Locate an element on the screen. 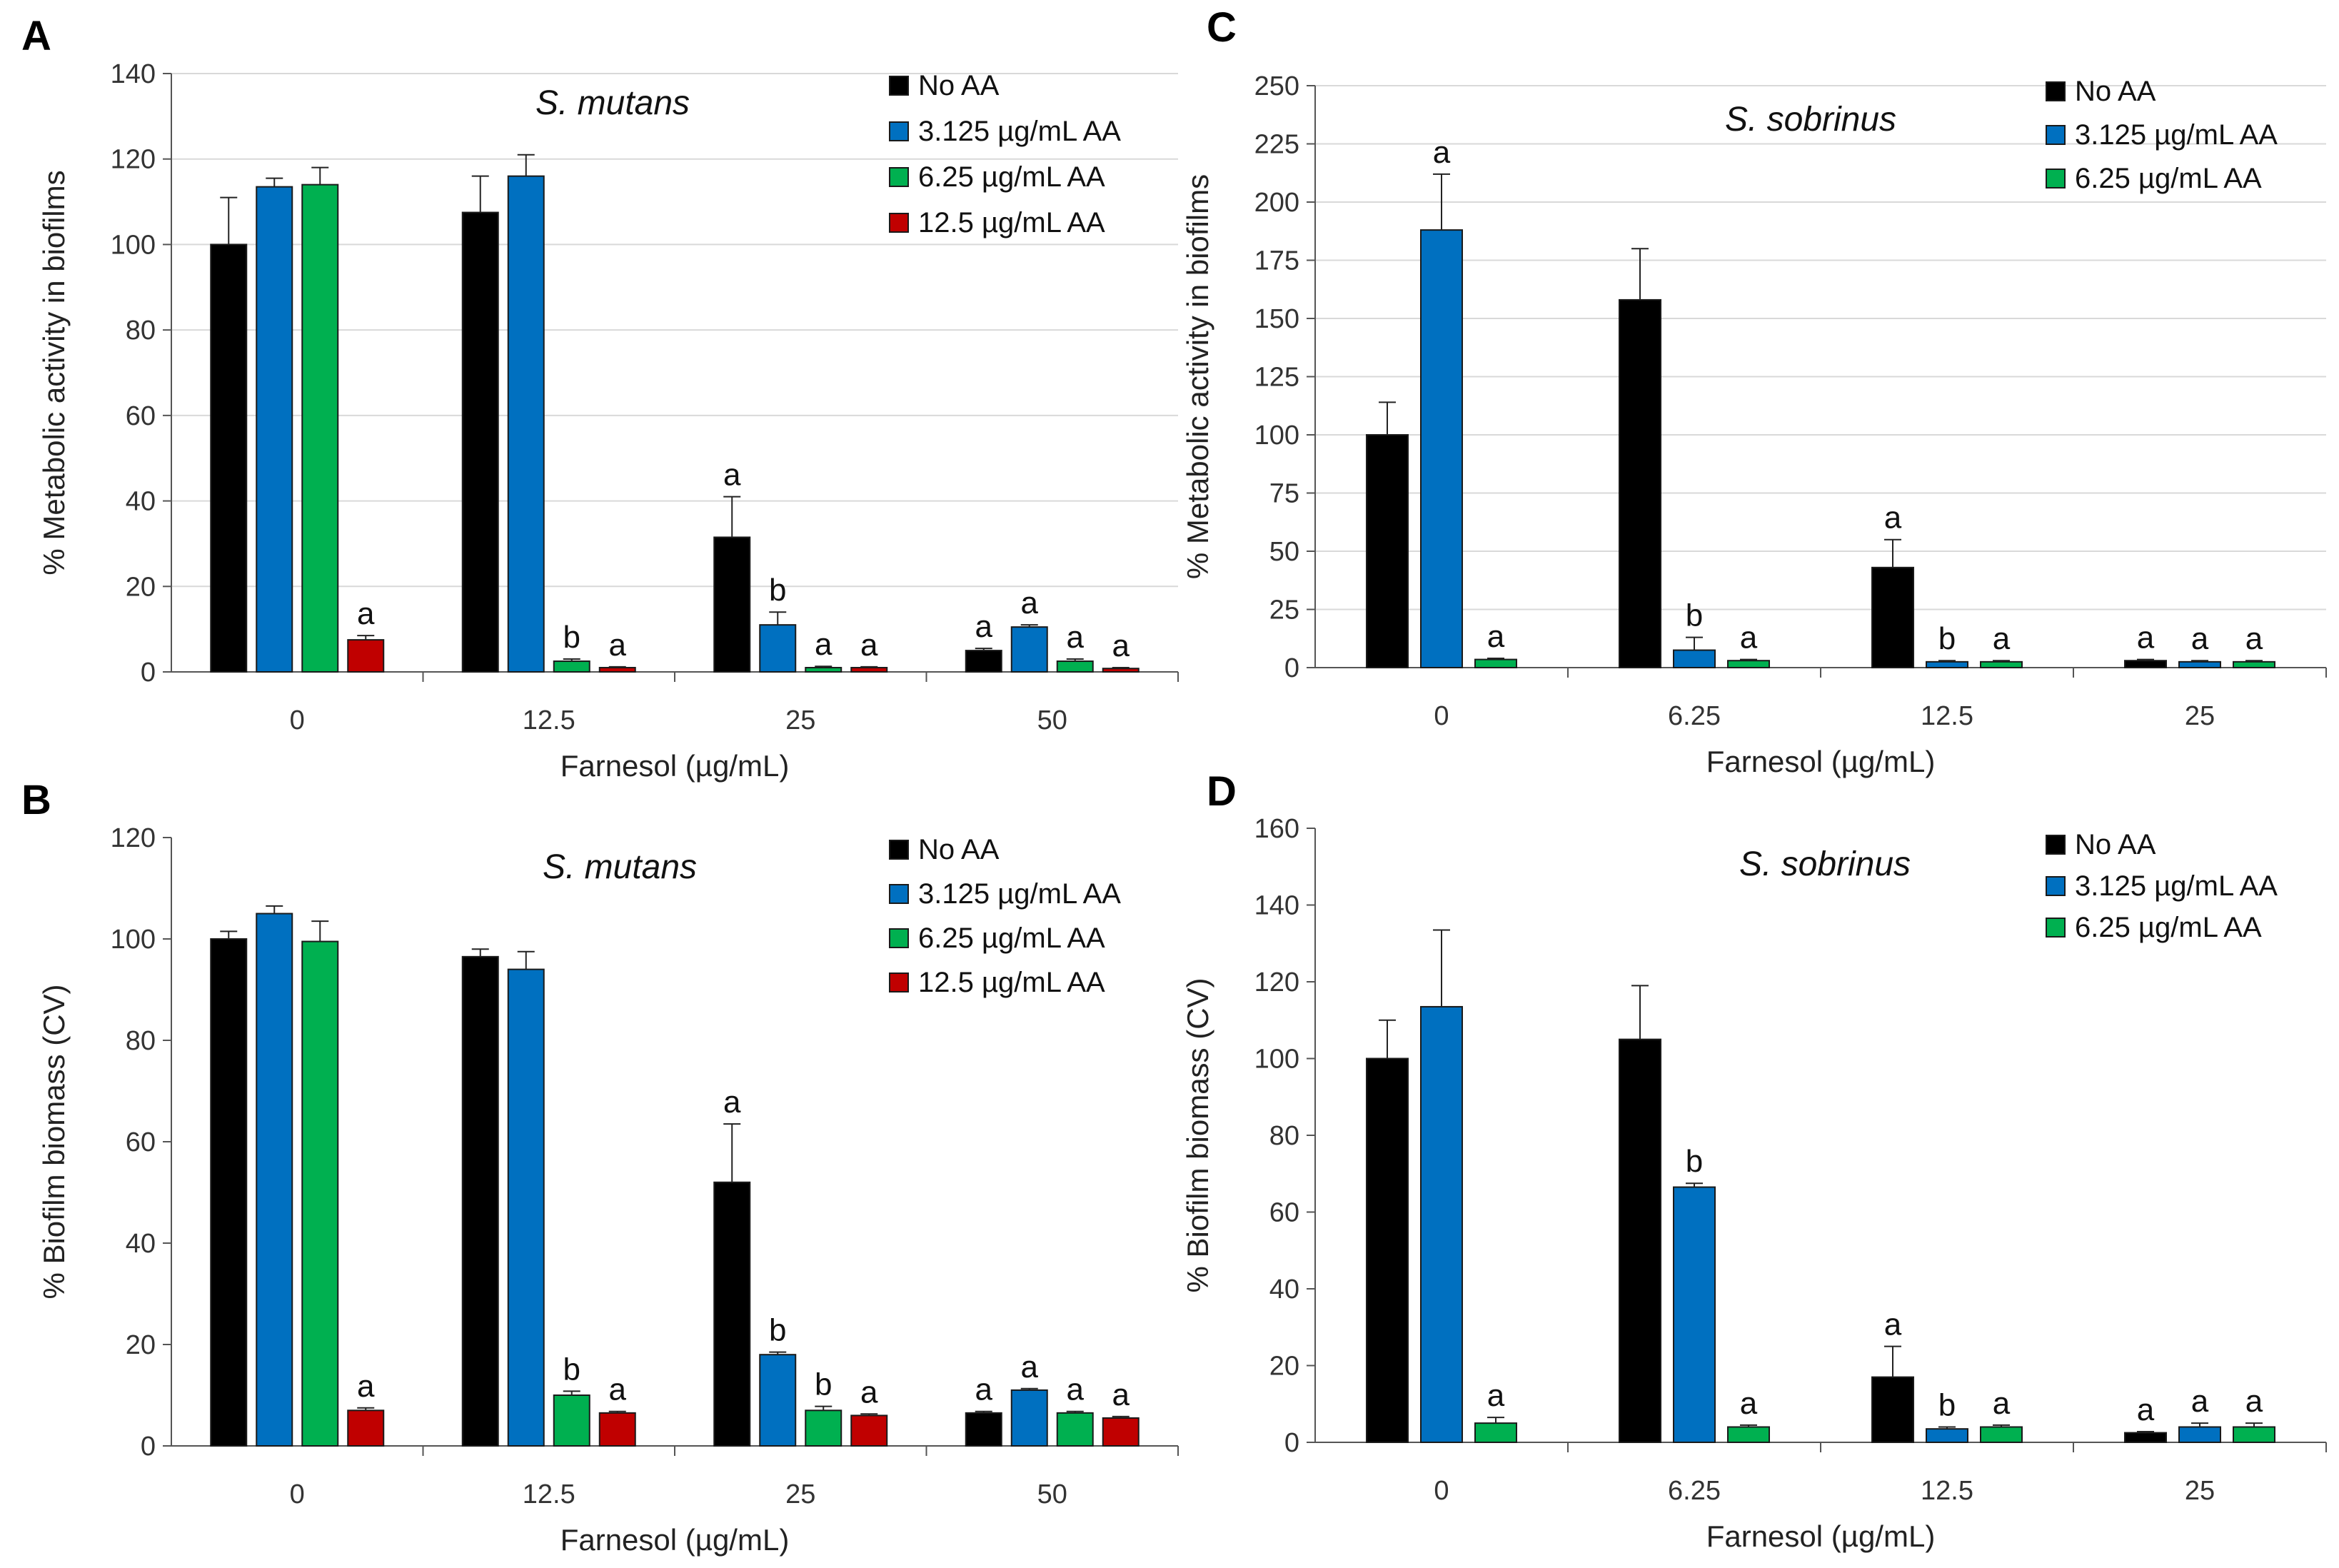 The height and width of the screenshot is (1568, 2339). y-tick-label: 150 is located at coordinates (1276, 319).